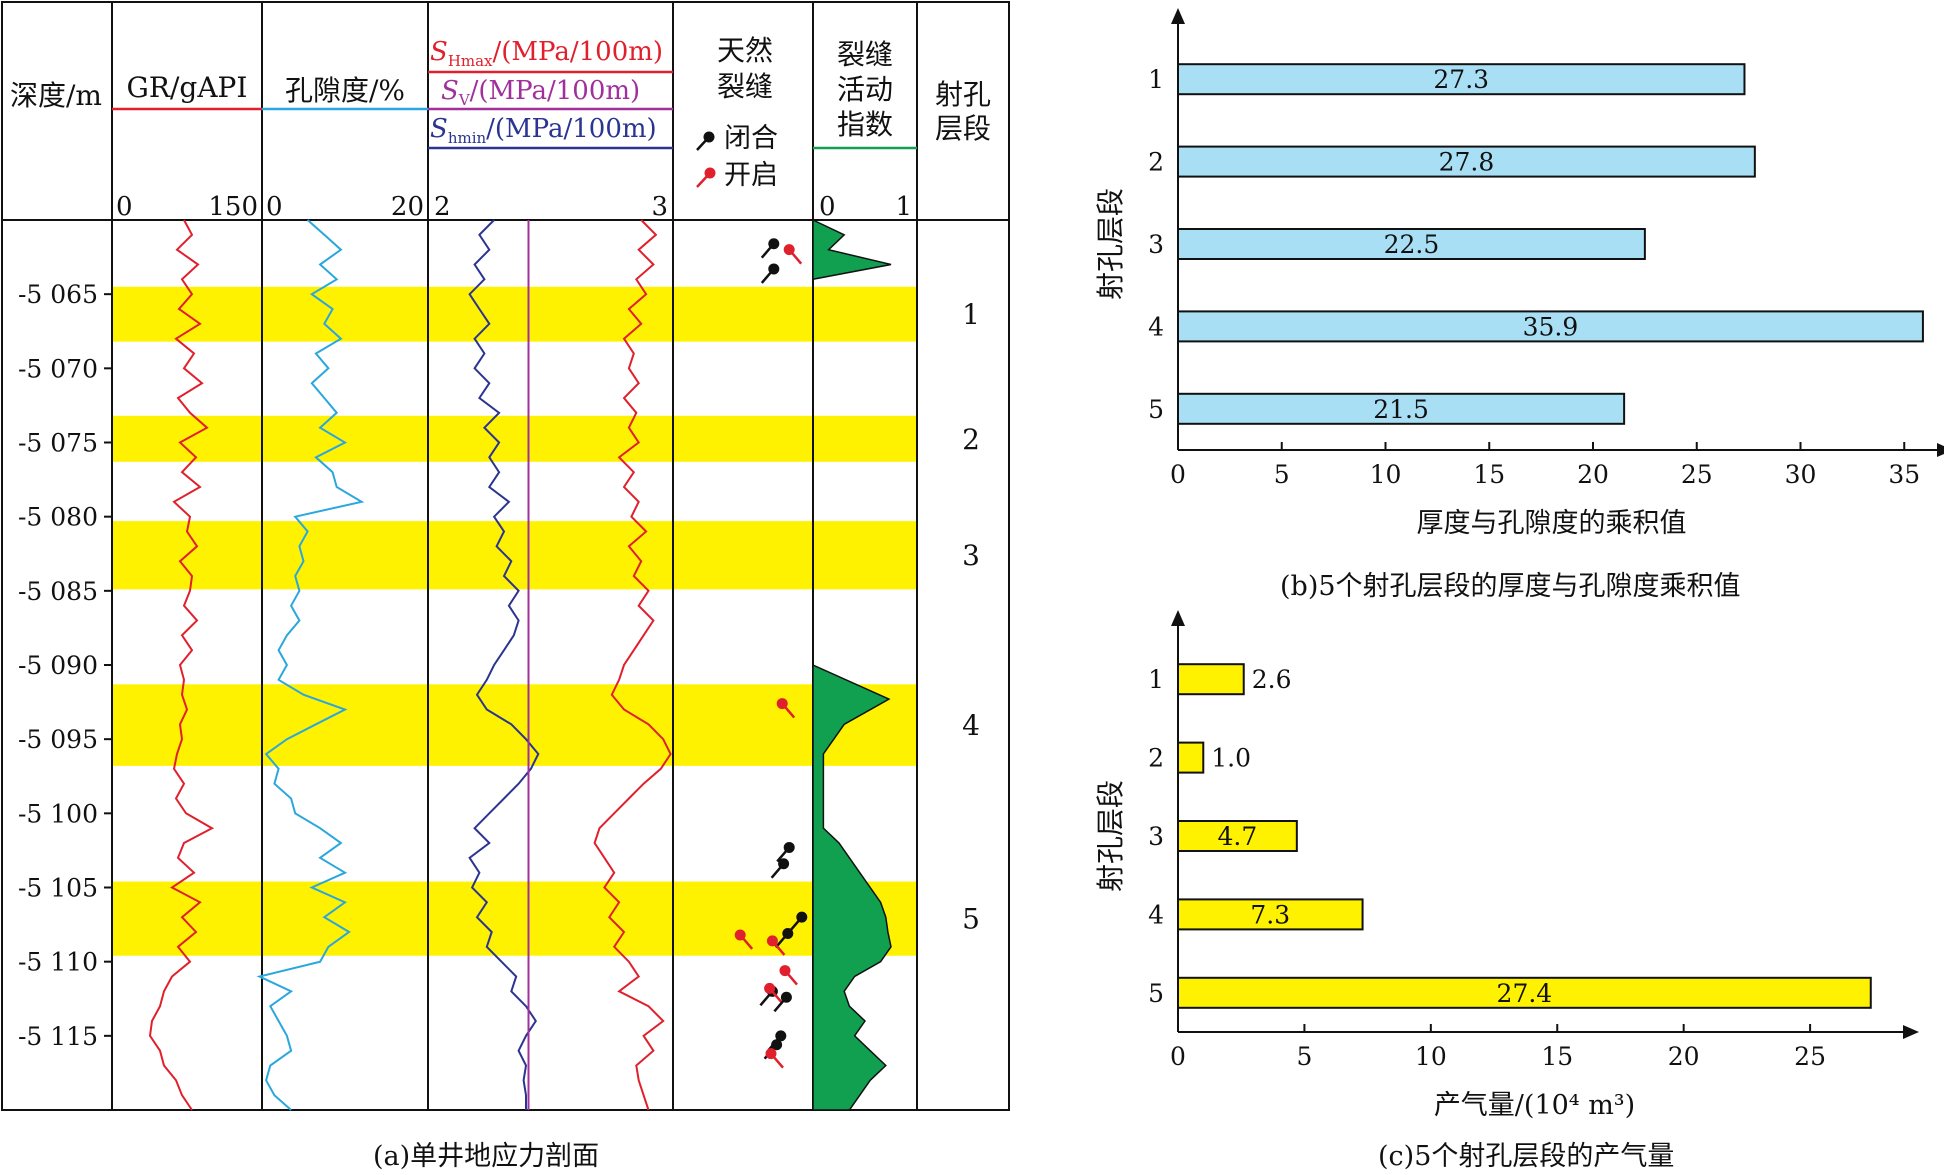 The image size is (1944, 1175). Describe the element at coordinates (442, 207) in the screenshot. I see `stress-min-label: 2` at that location.